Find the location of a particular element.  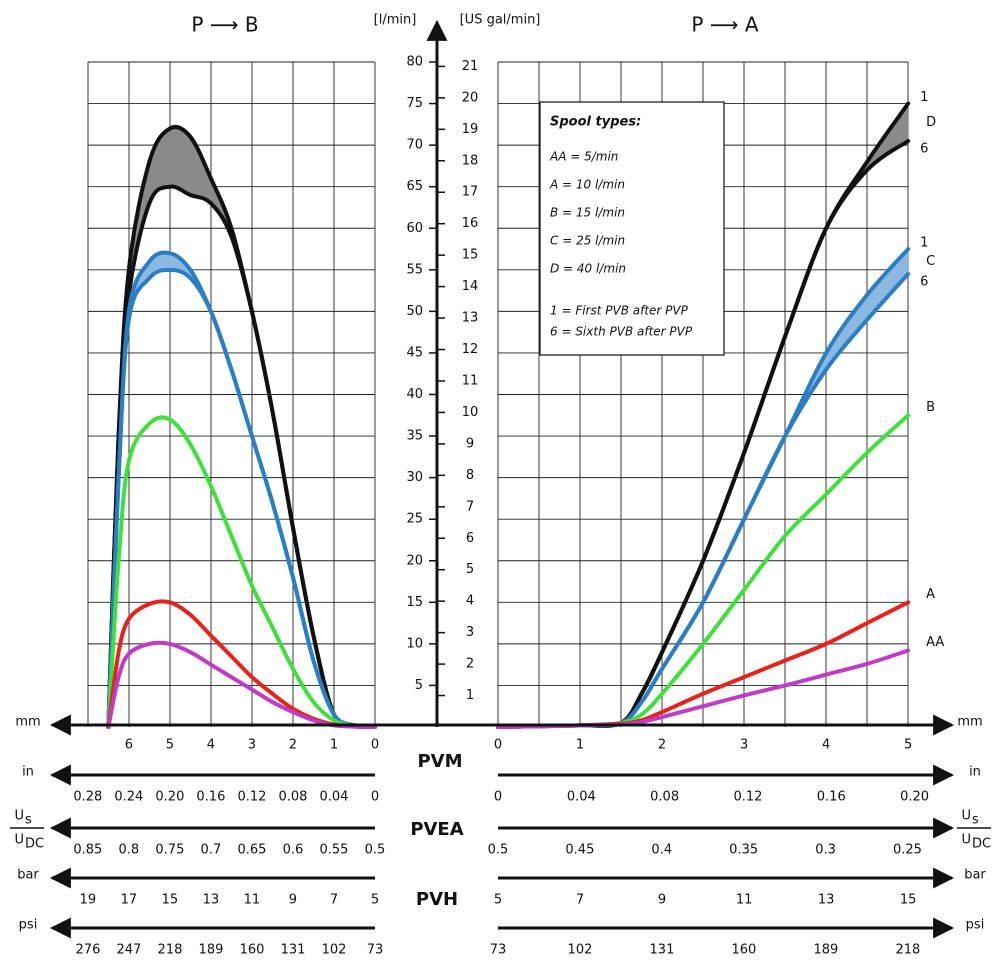

y2-tick-label: 5 is located at coordinates (470, 569).